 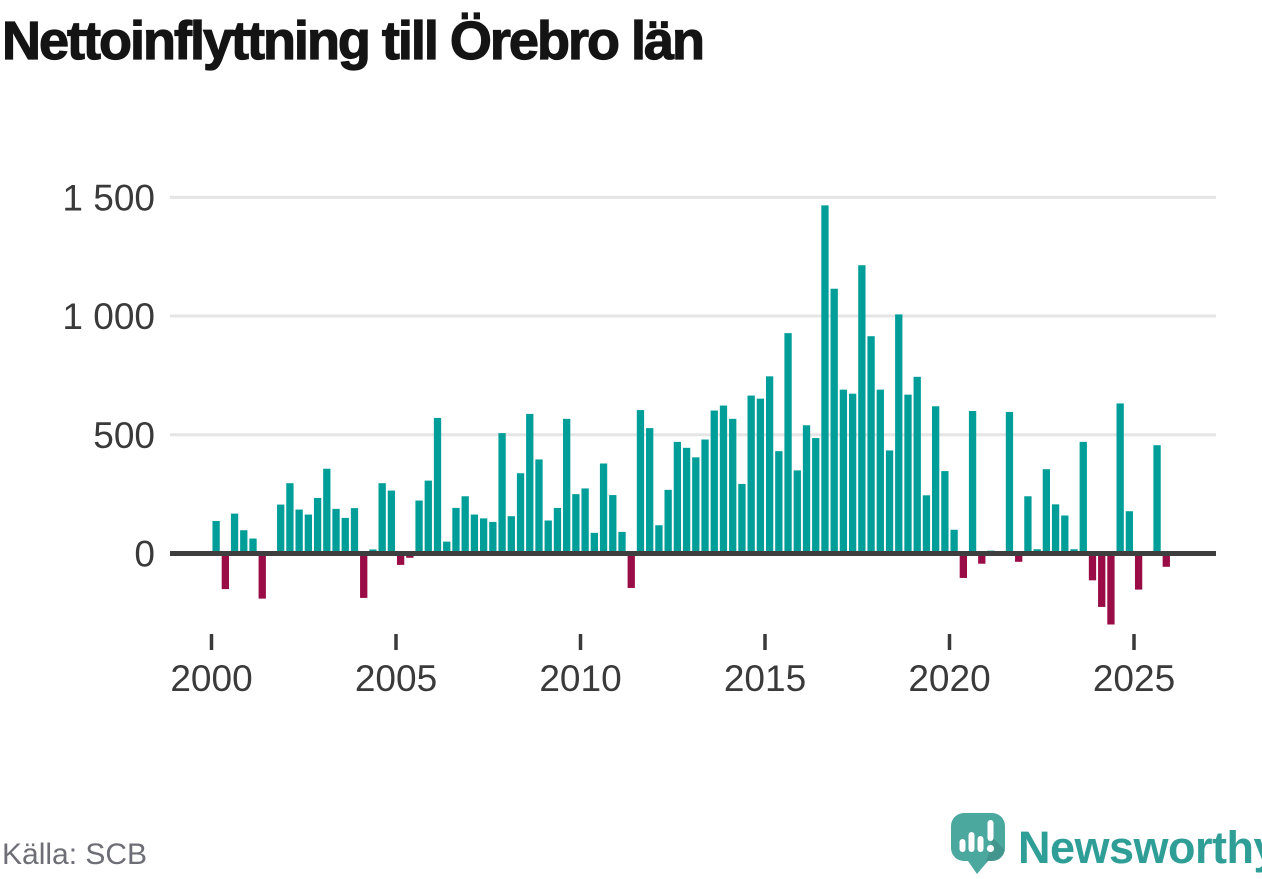 What do you see at coordinates (530, 483) in the screenshot?
I see `bar-2008Q3` at bounding box center [530, 483].